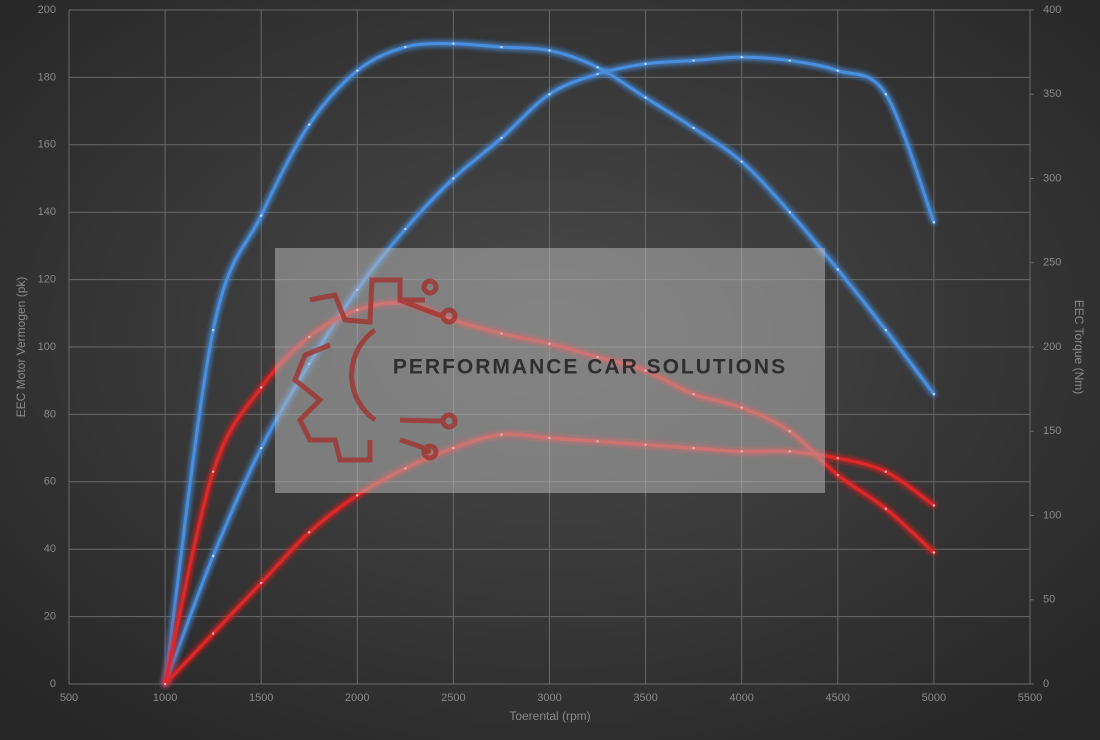 Image resolution: width=1100 pixels, height=740 pixels. What do you see at coordinates (1049, 600) in the screenshot?
I see `y2-tick-label: 50` at bounding box center [1049, 600].